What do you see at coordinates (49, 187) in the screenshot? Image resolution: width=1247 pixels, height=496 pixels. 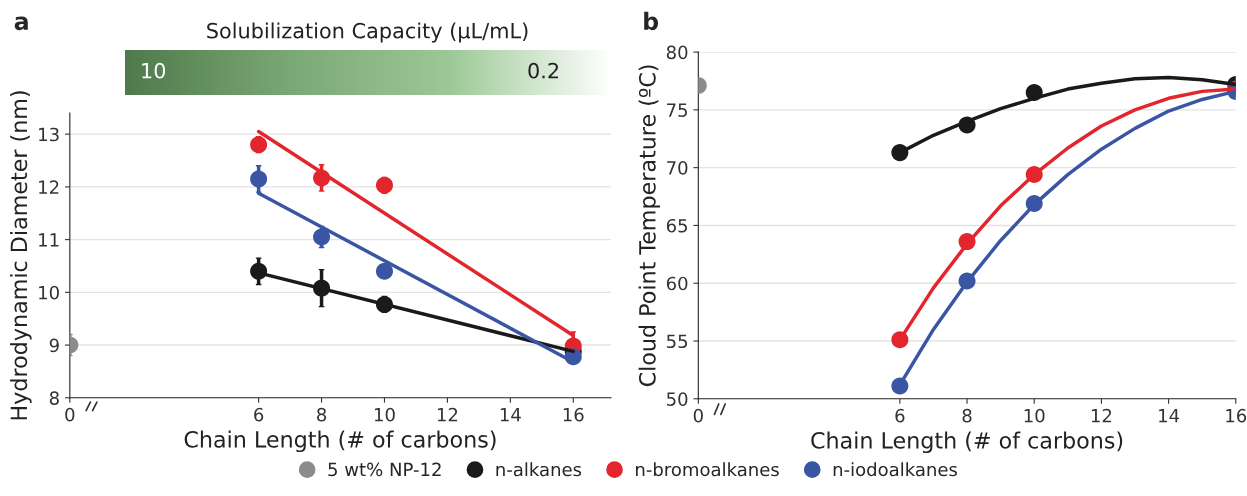 I see `y-tick-label: 12` at bounding box center [49, 187].